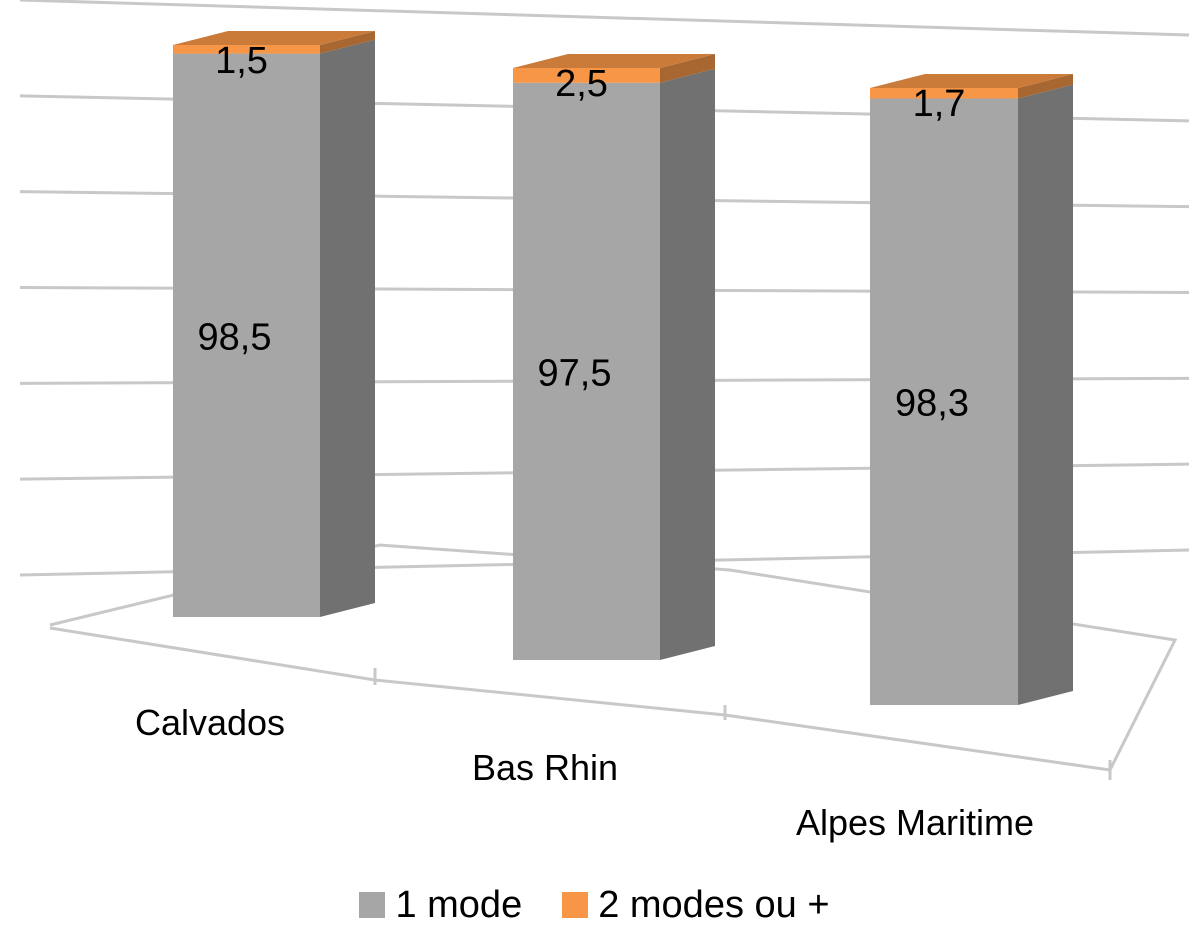  What do you see at coordinates (372, 905) in the screenshot?
I see `legend-swatch-1-mode` at bounding box center [372, 905].